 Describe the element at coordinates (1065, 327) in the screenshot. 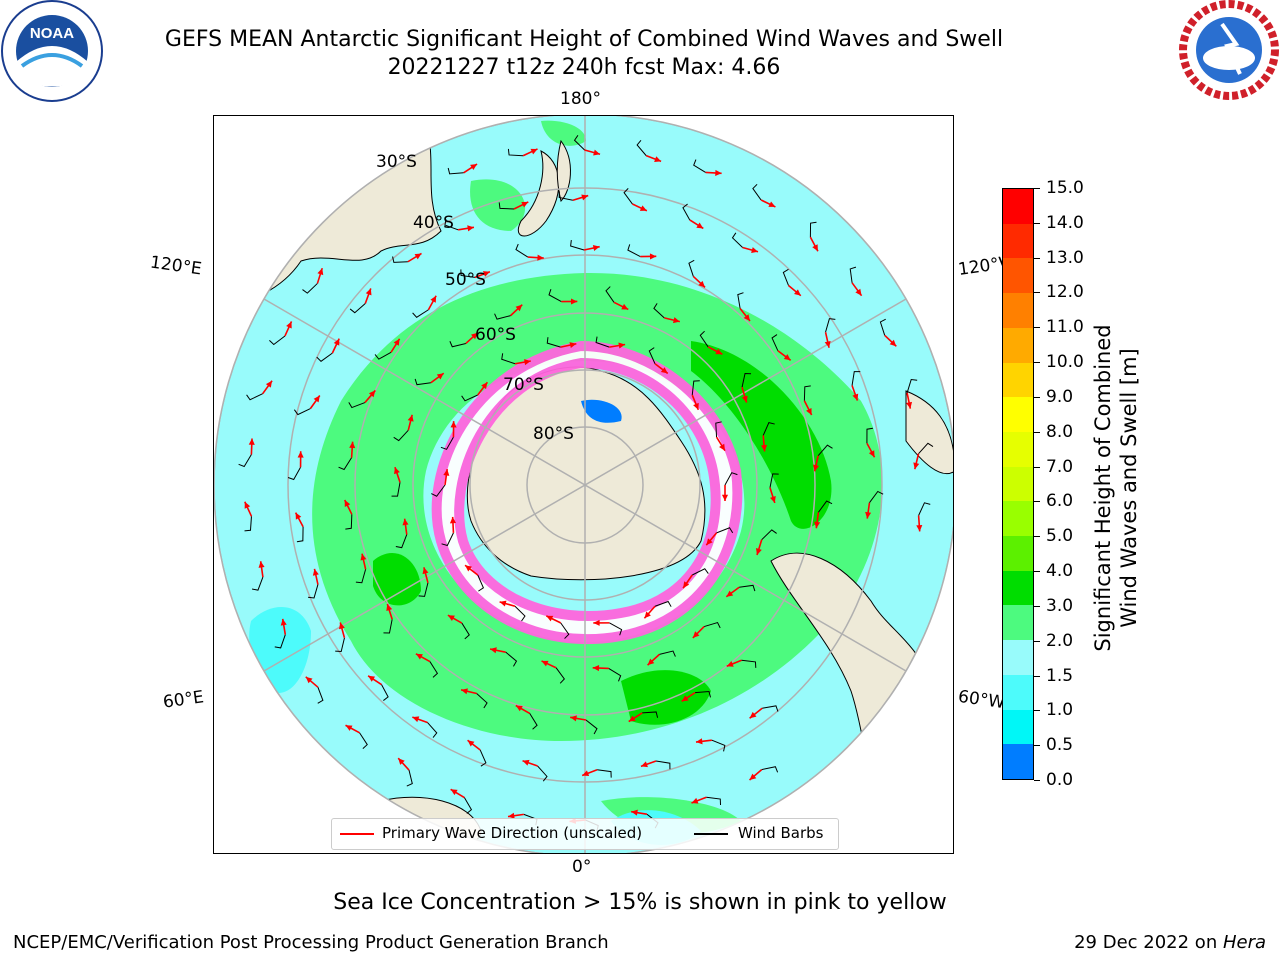

I see `colorbar-tick-label: 11.0` at that location.